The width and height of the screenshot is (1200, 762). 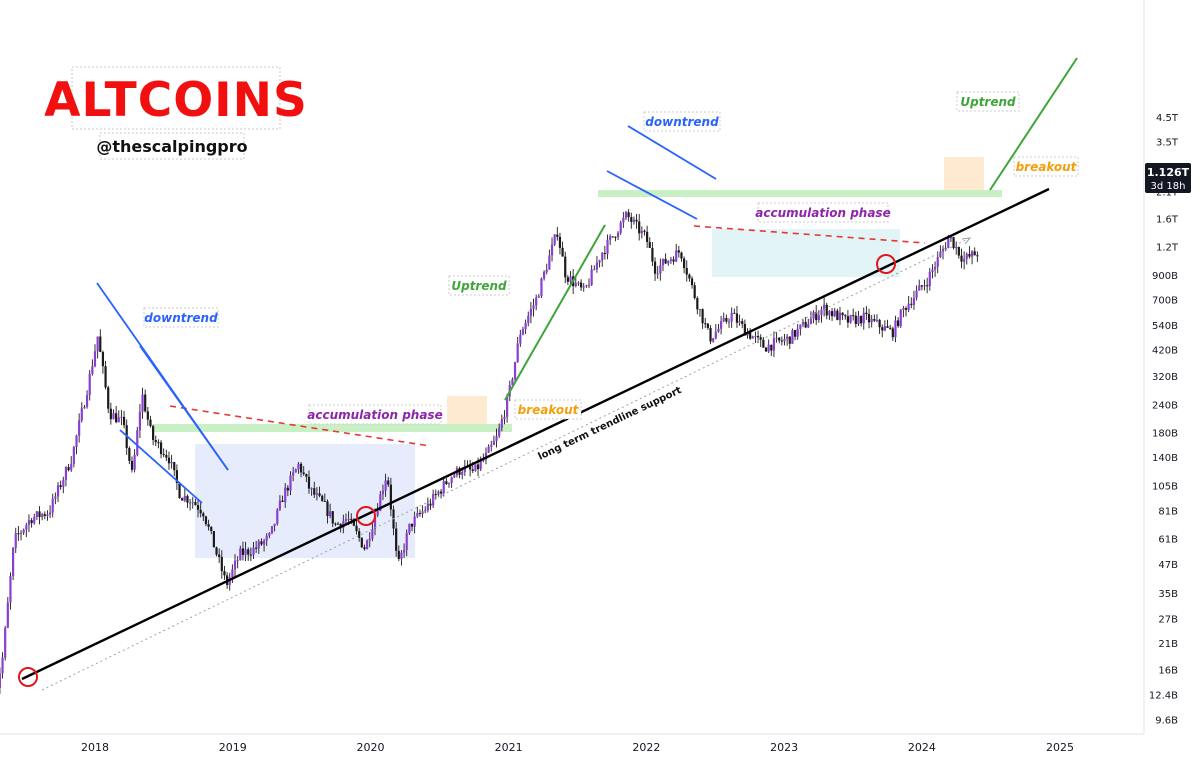 I want to click on downtrend-label-1: downtrend, so click(x=181, y=318).